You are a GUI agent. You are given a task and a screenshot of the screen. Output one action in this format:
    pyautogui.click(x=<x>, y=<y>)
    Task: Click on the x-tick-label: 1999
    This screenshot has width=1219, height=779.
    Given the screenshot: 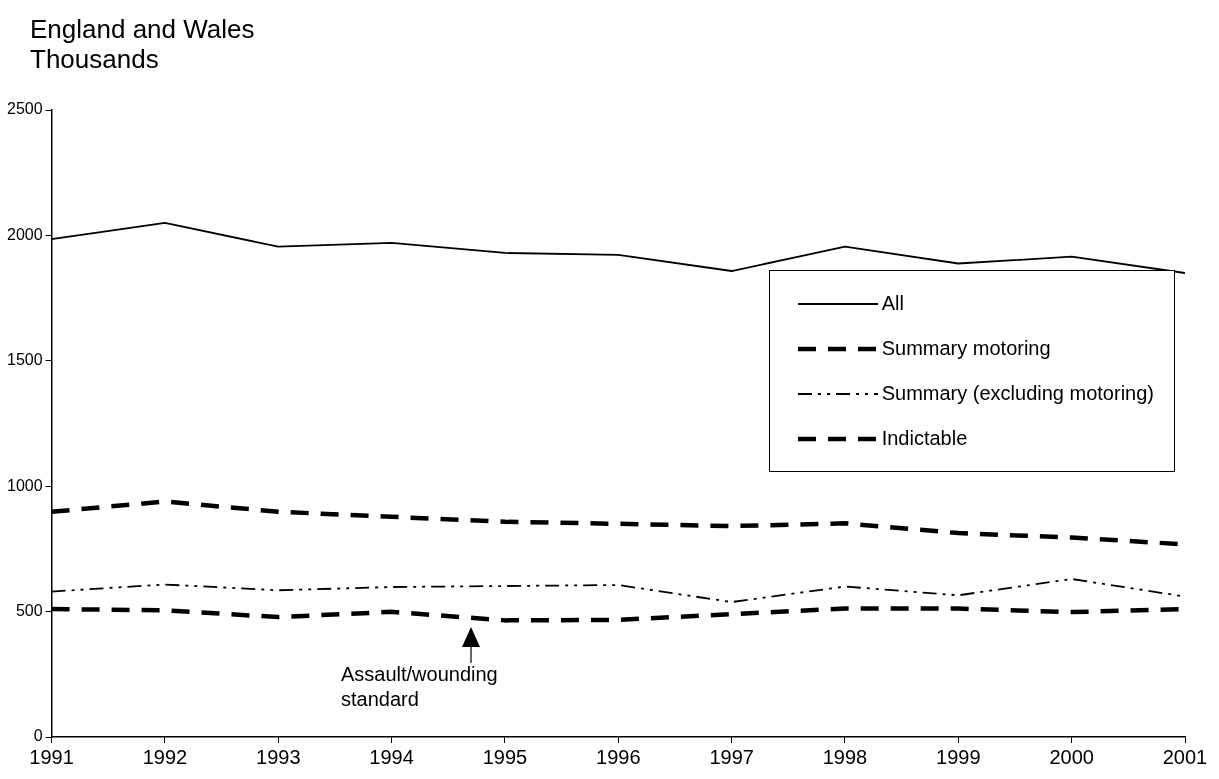 What is the action you would take?
    pyautogui.click(x=958, y=756)
    